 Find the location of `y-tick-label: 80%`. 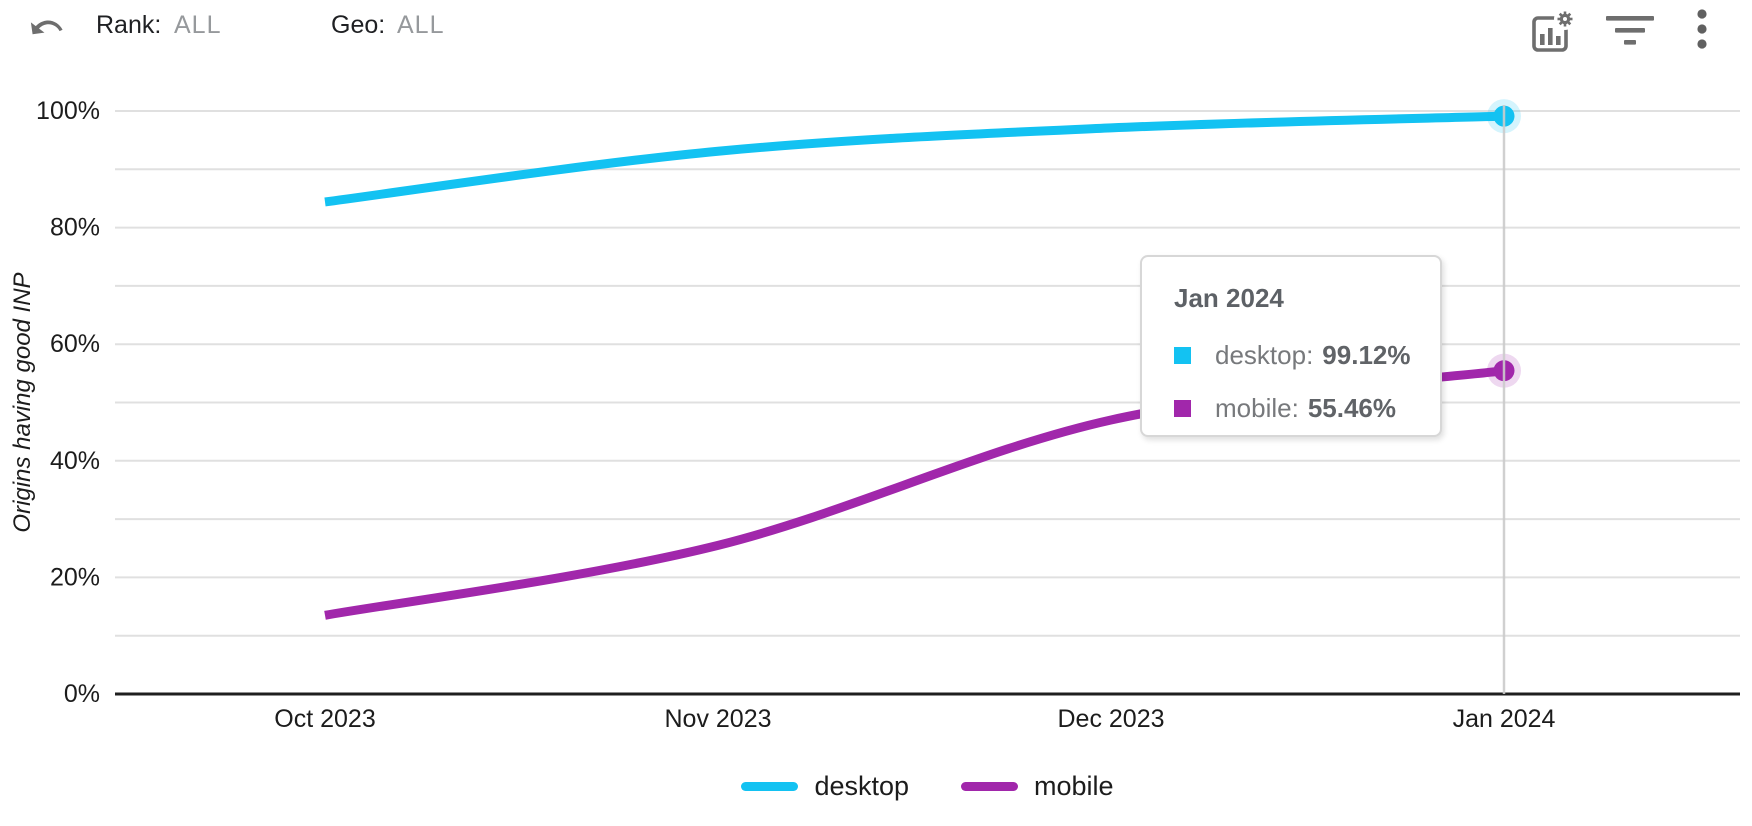

y-tick-label: 80% is located at coordinates (75, 228).